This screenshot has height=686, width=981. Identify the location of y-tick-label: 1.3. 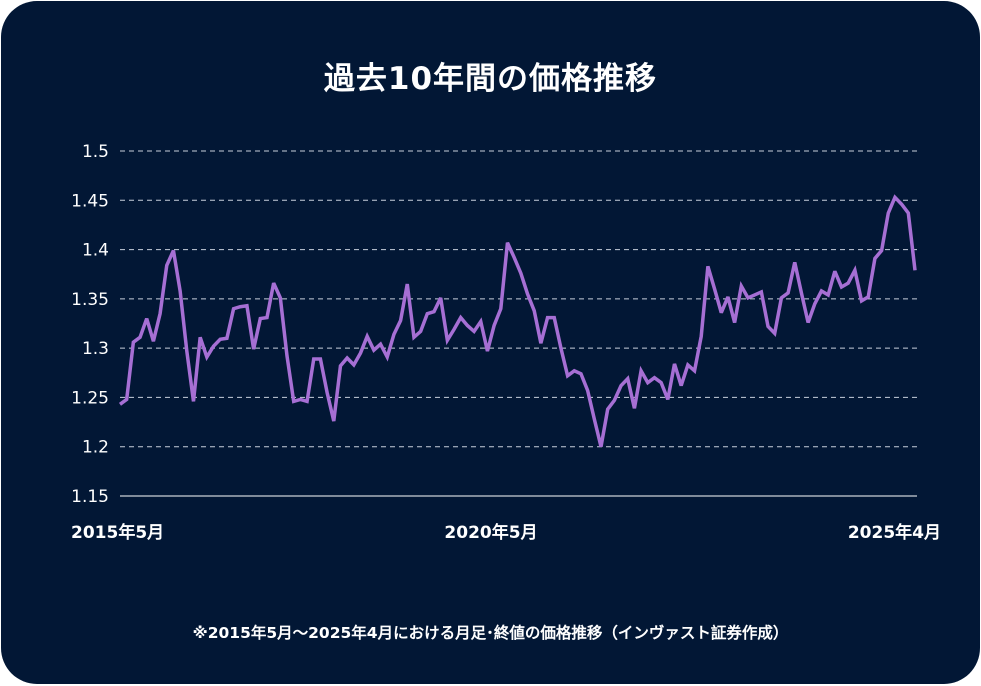
(95, 349).